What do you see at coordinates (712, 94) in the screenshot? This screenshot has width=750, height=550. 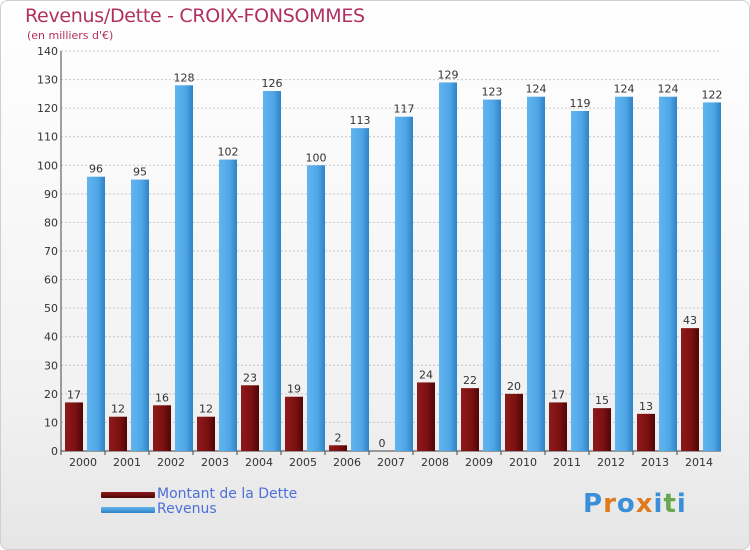 I see `data-label: 122` at bounding box center [712, 94].